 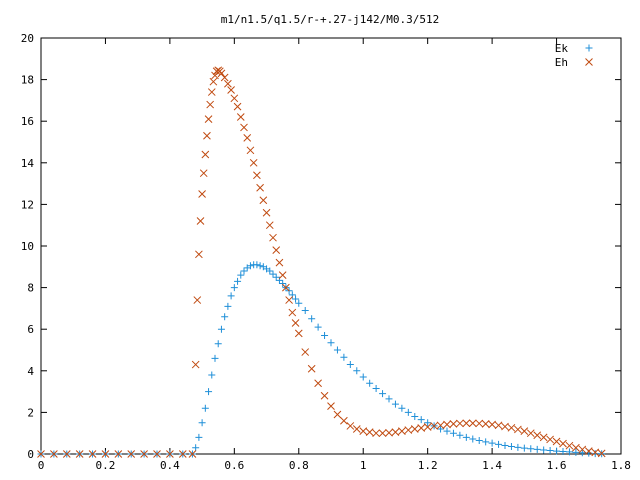 I want to click on legend-marker-ek, so click(x=589, y=48).